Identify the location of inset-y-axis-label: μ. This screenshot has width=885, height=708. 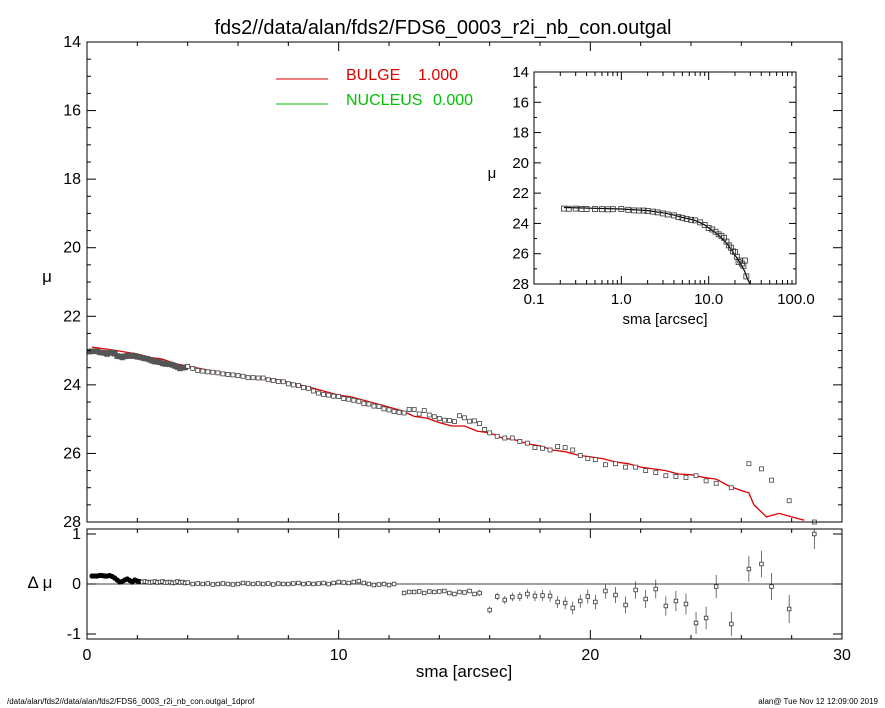
(492, 173).